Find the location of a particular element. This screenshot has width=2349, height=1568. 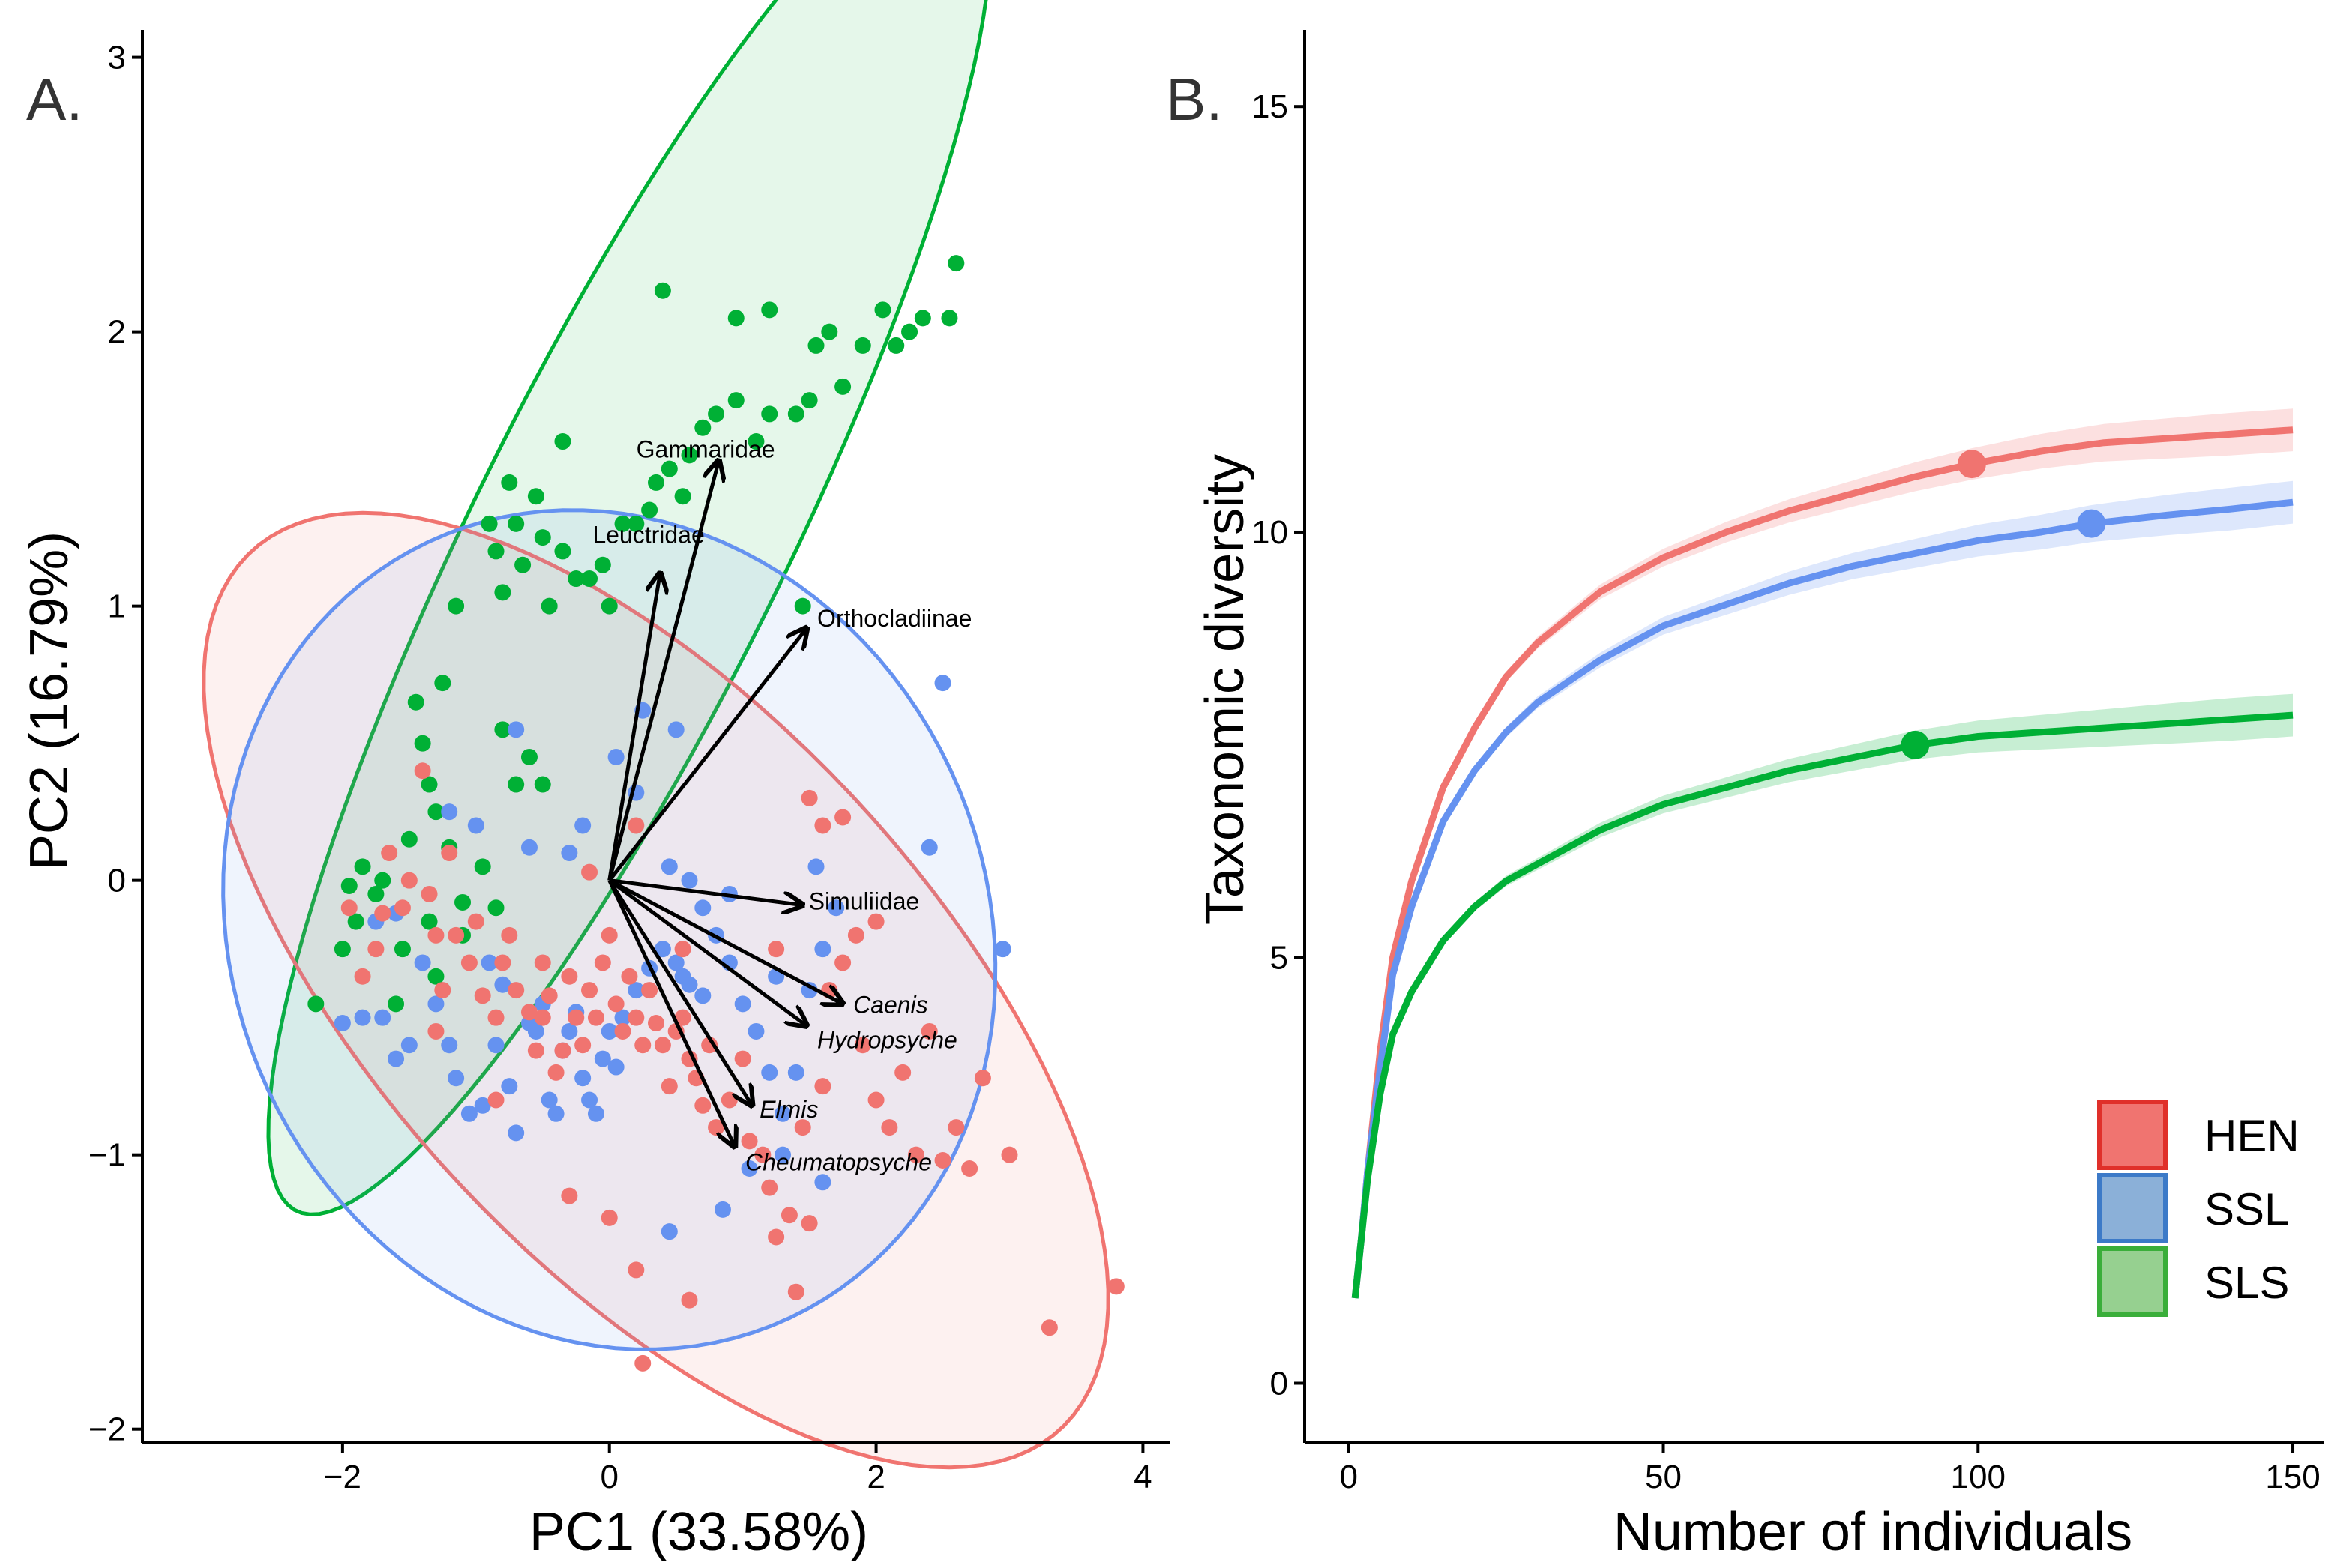

arrow-orthocladiinae is located at coordinates (707, 755).